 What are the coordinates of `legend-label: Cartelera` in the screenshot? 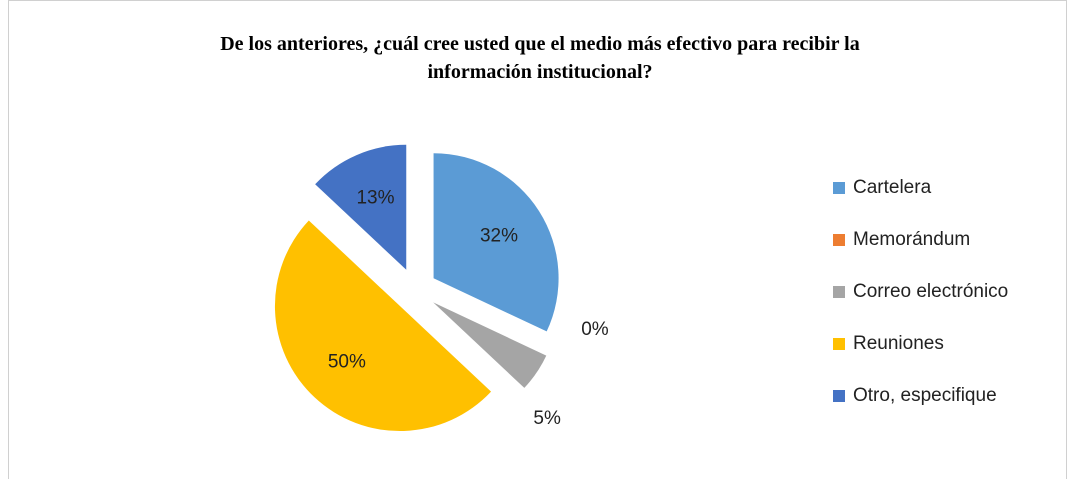 It's located at (892, 187).